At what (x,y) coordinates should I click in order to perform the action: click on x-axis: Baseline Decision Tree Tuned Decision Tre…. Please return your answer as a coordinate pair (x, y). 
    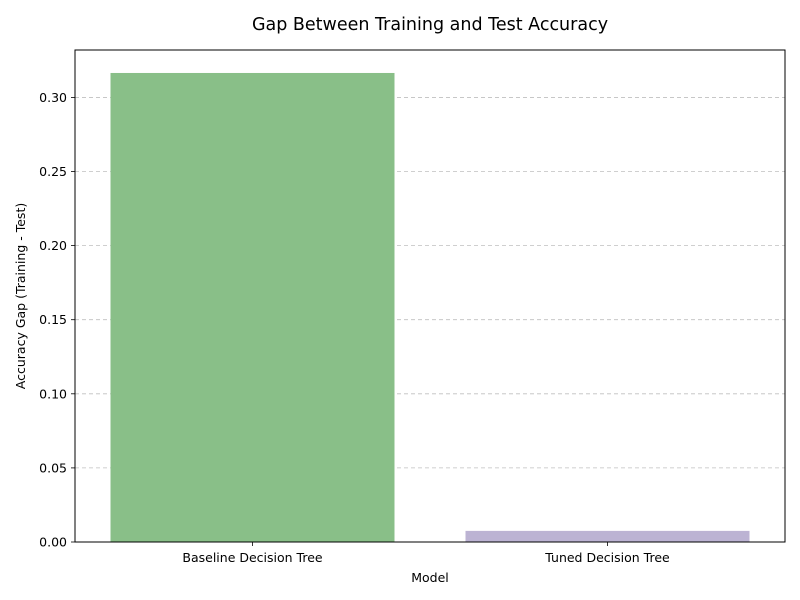
    Looking at the image, I should click on (426, 553).